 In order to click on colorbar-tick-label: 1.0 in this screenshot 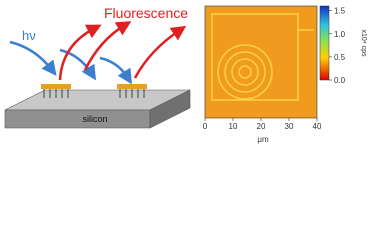, I will do `click(340, 34)`.